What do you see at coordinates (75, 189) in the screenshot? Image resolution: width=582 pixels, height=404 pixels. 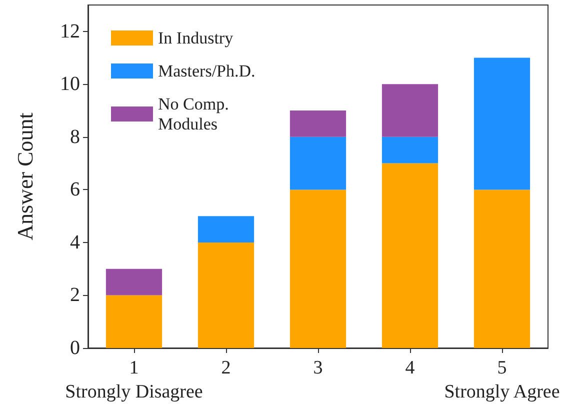 I see `y-tick-label: 6` at bounding box center [75, 189].